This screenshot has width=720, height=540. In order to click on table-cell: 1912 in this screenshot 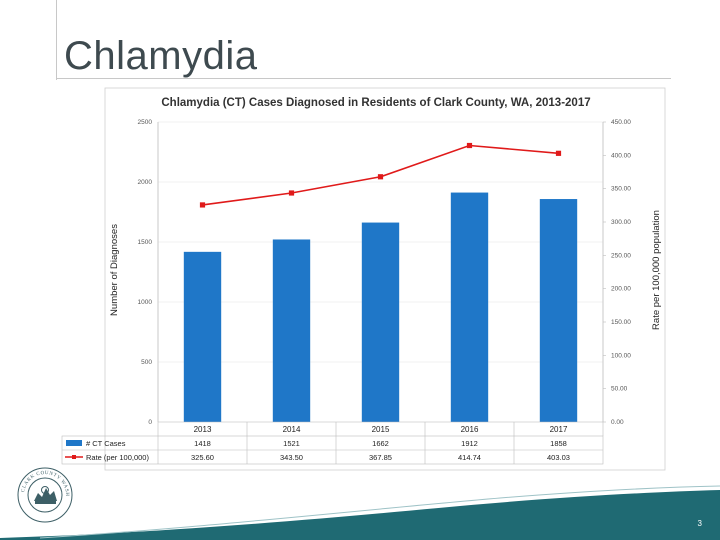, I will do `click(469, 443)`.